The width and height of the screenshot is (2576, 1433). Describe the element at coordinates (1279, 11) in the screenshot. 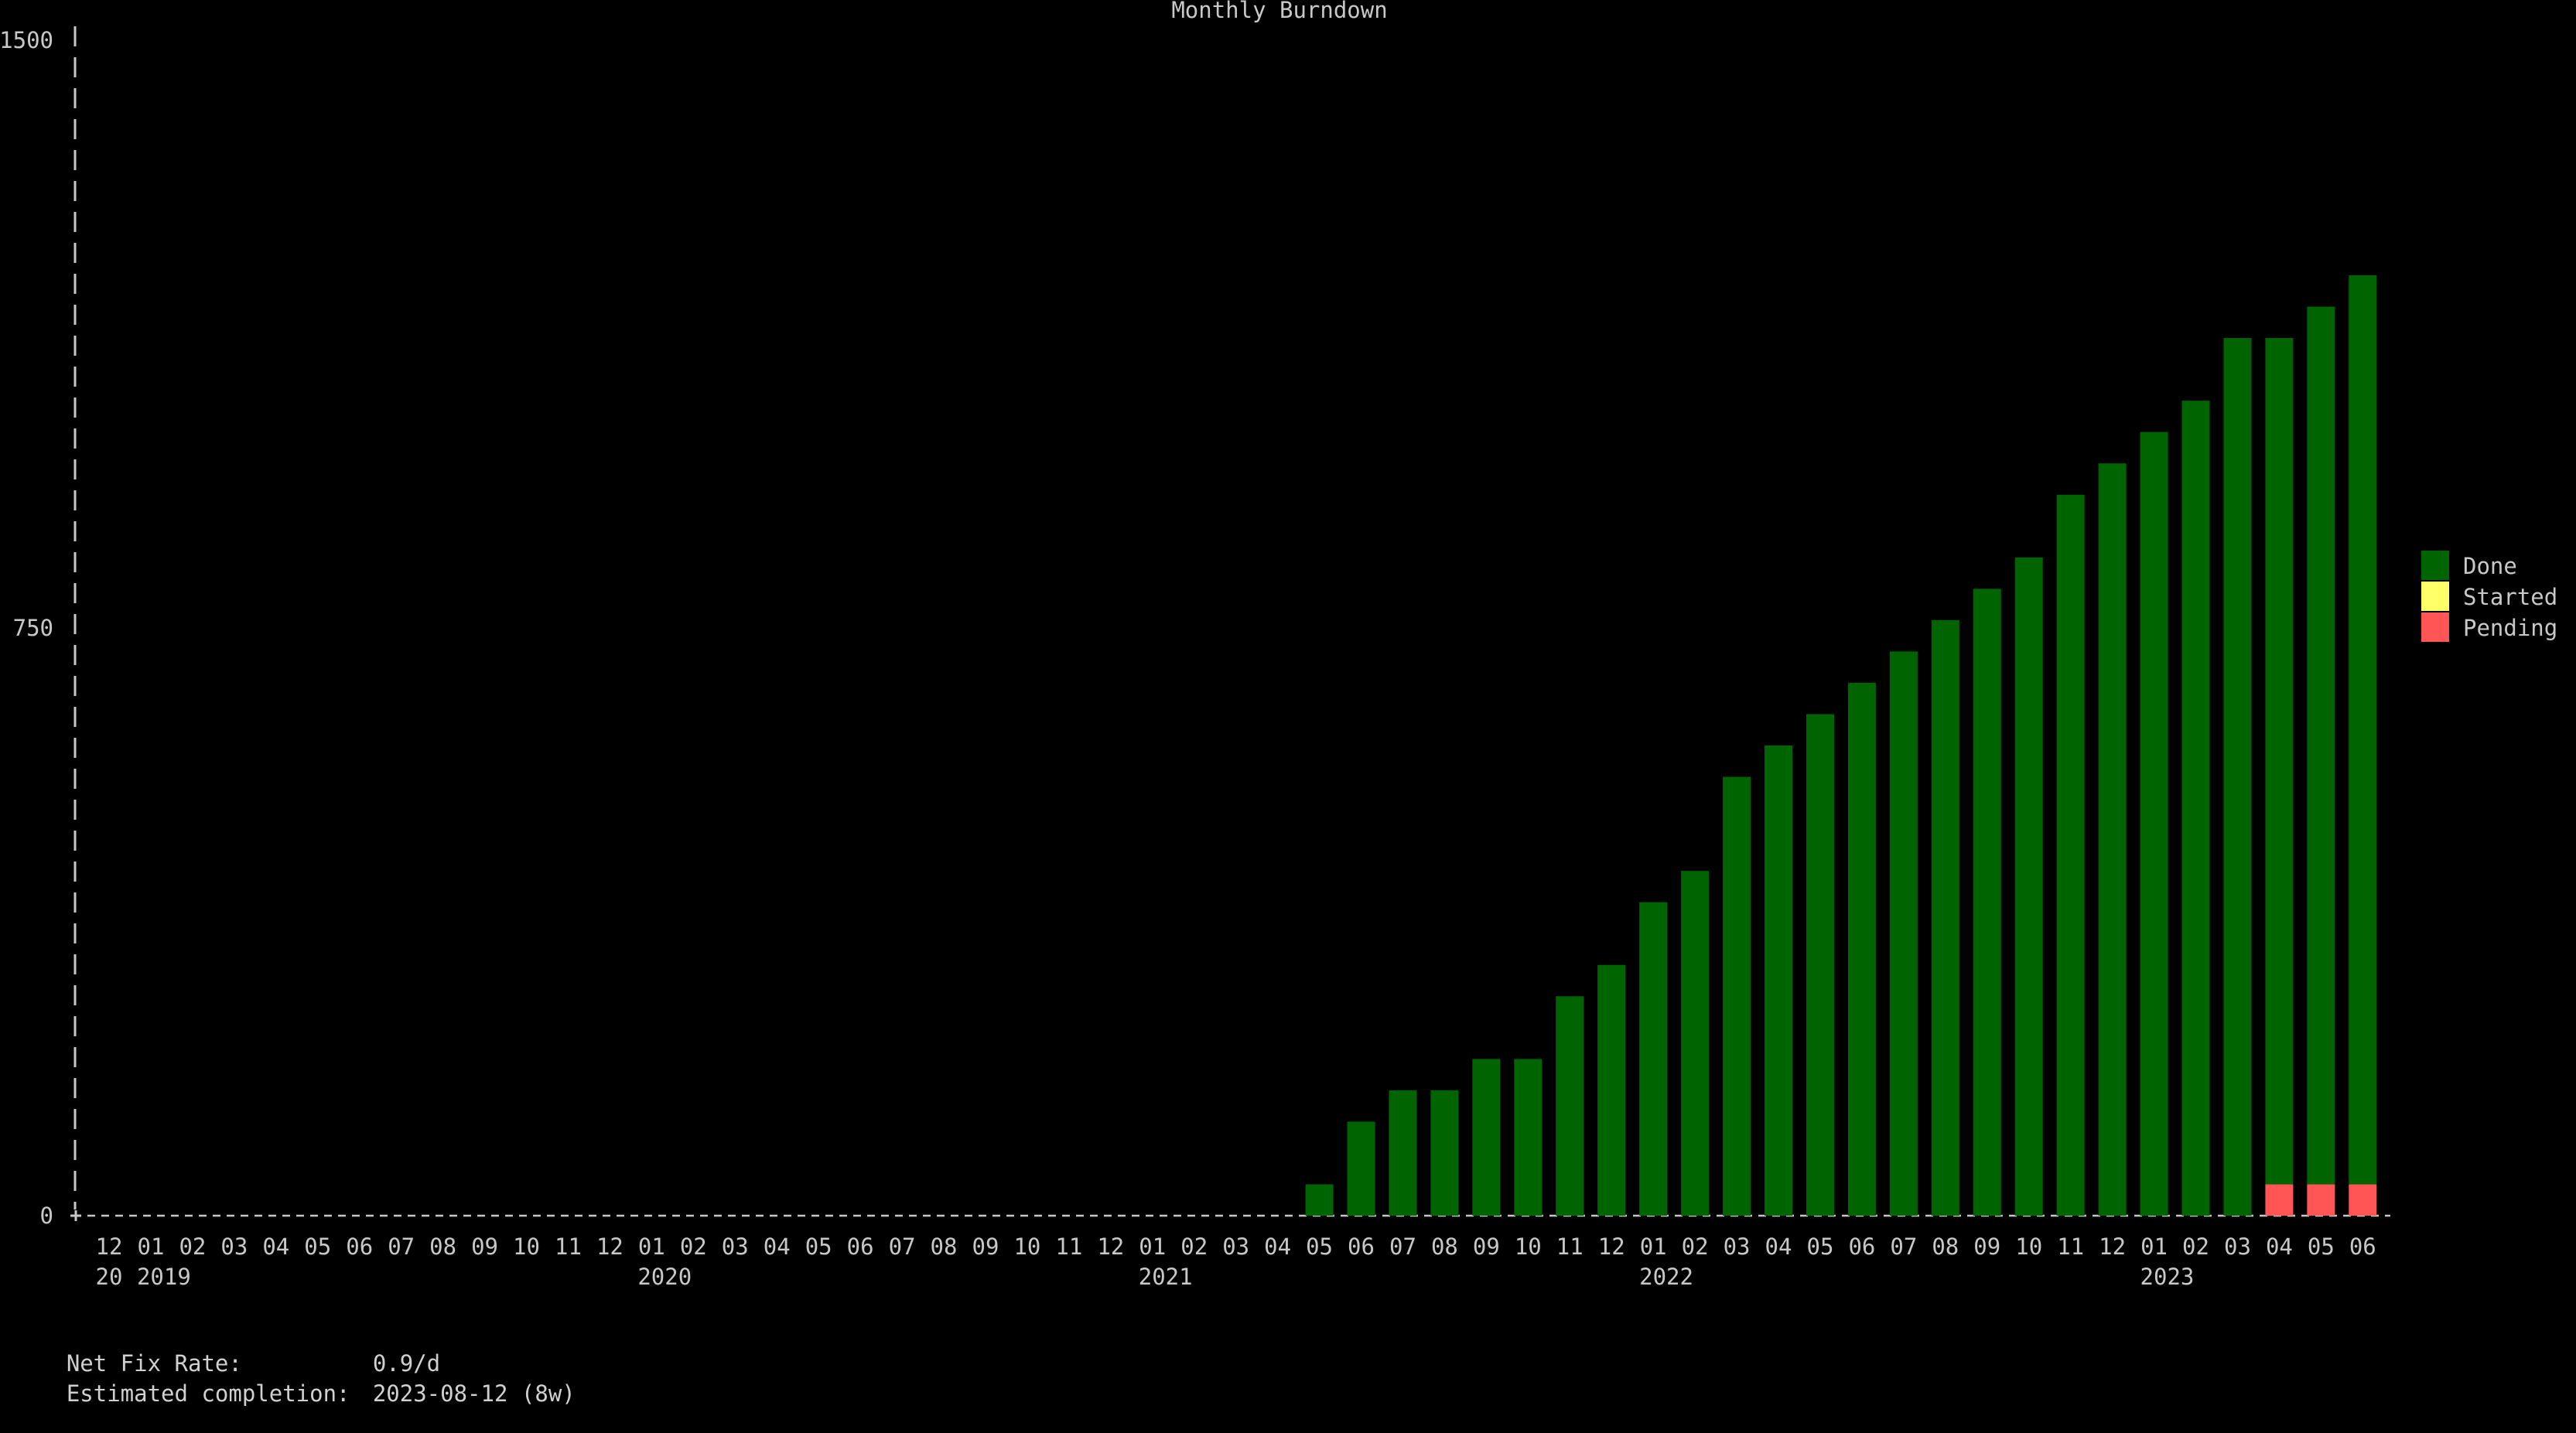

I see `chart-title: Monthly Burndown` at that location.